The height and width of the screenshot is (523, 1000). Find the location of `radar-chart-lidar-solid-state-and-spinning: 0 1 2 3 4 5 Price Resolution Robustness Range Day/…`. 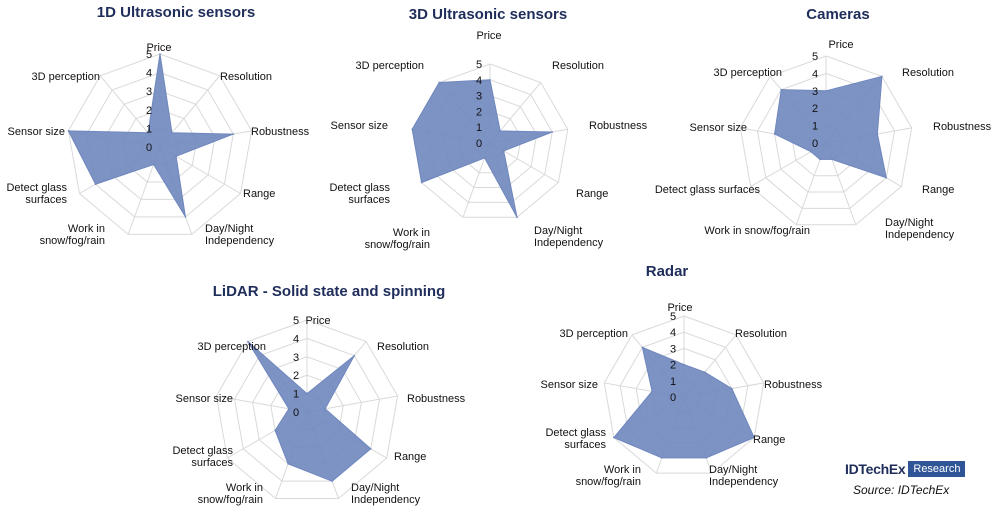

radar-chart-lidar-solid-state-and-spinning: 0 1 2 3 4 5 Price Resolution Robustness Range Day/… is located at coordinates (318, 394).